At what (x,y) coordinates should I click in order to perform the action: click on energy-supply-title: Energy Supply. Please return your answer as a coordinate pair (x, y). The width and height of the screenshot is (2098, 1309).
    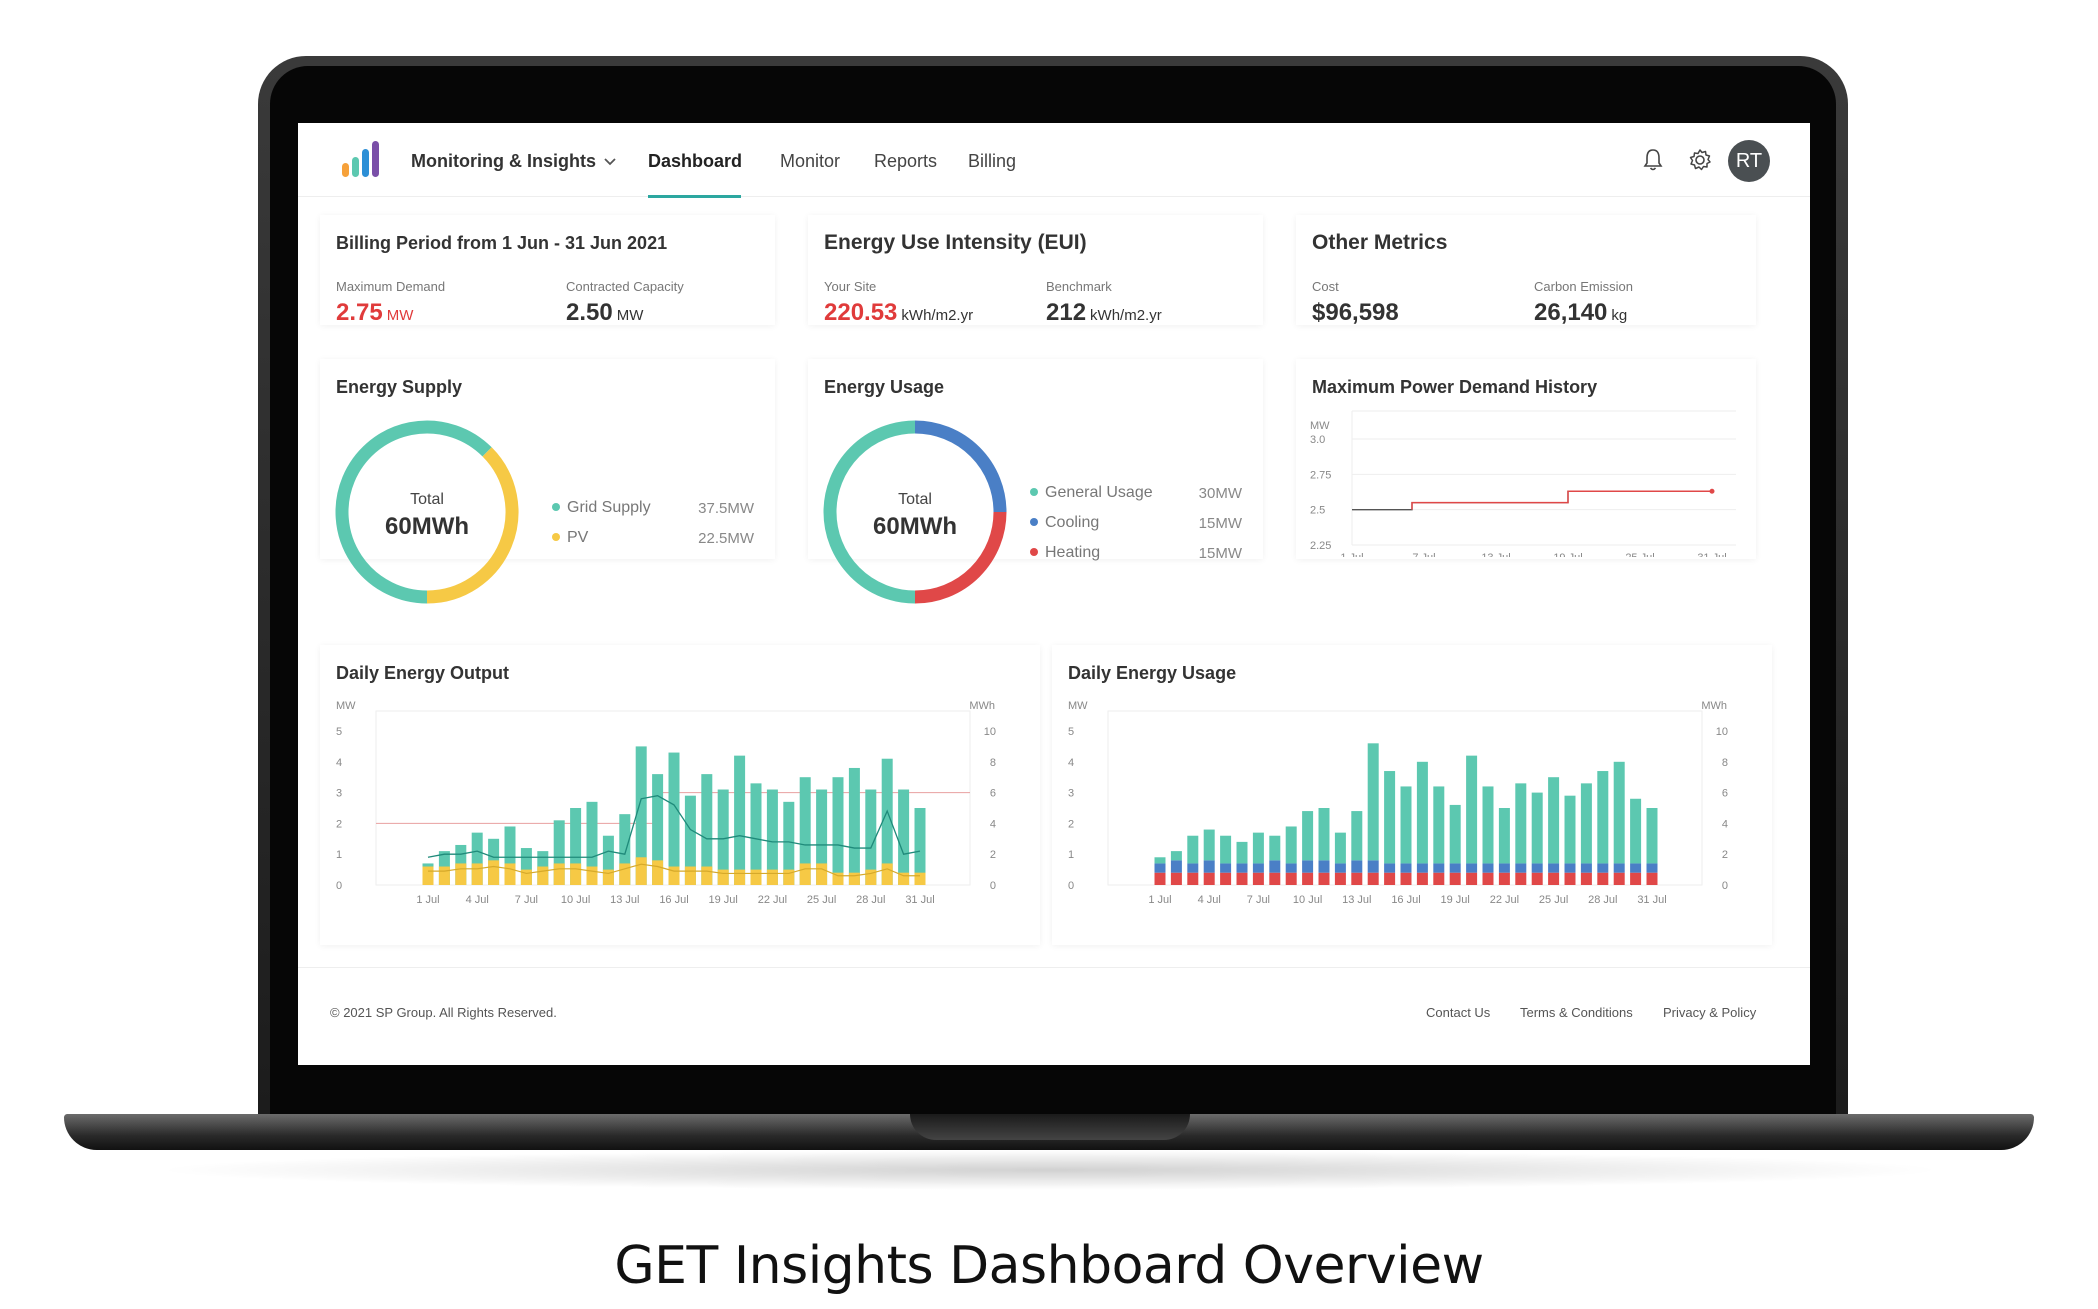
    Looking at the image, I should click on (399, 387).